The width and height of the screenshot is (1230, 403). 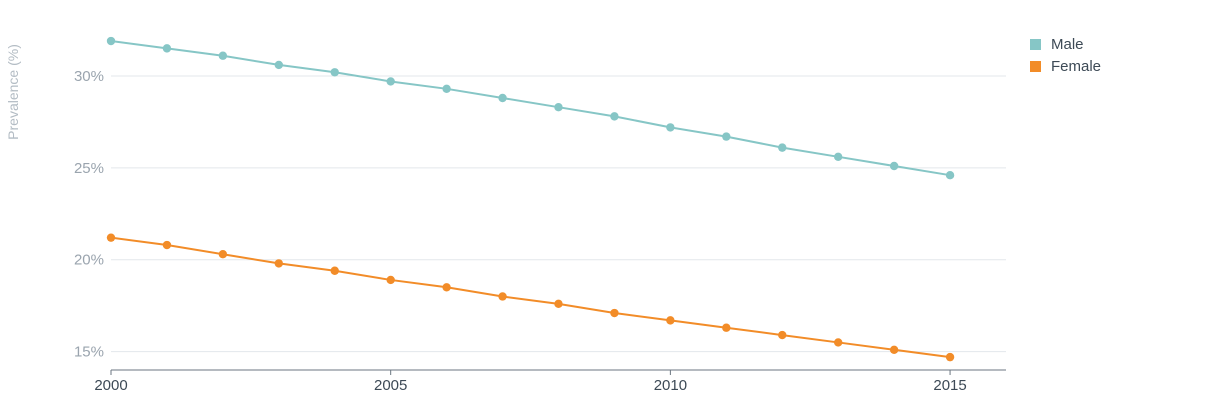 What do you see at coordinates (949, 385) in the screenshot?
I see `x-tick-label: 2015` at bounding box center [949, 385].